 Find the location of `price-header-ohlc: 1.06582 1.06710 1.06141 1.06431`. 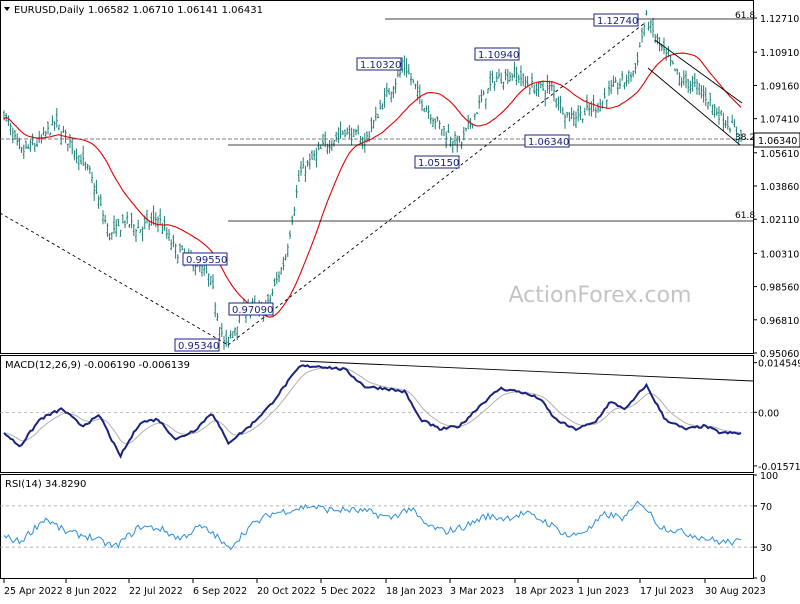

price-header-ohlc: 1.06582 1.06710 1.06141 1.06431 is located at coordinates (175, 10).